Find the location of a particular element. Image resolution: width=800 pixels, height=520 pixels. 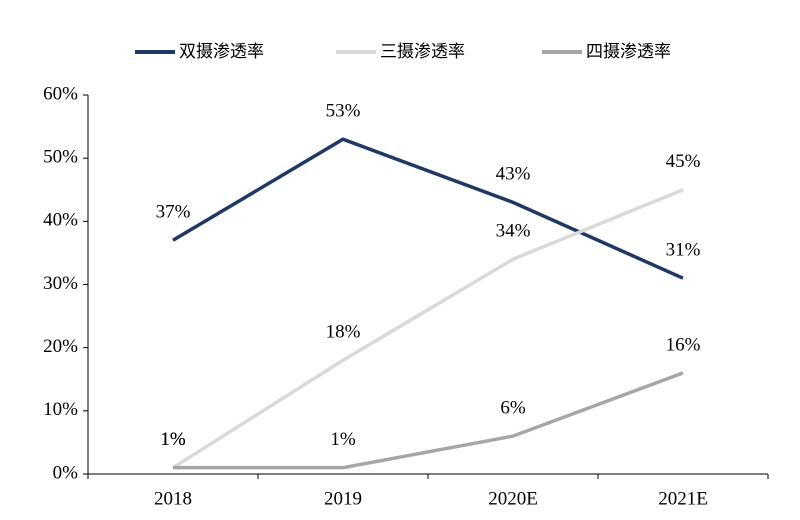

data-label: 16% is located at coordinates (683, 344).